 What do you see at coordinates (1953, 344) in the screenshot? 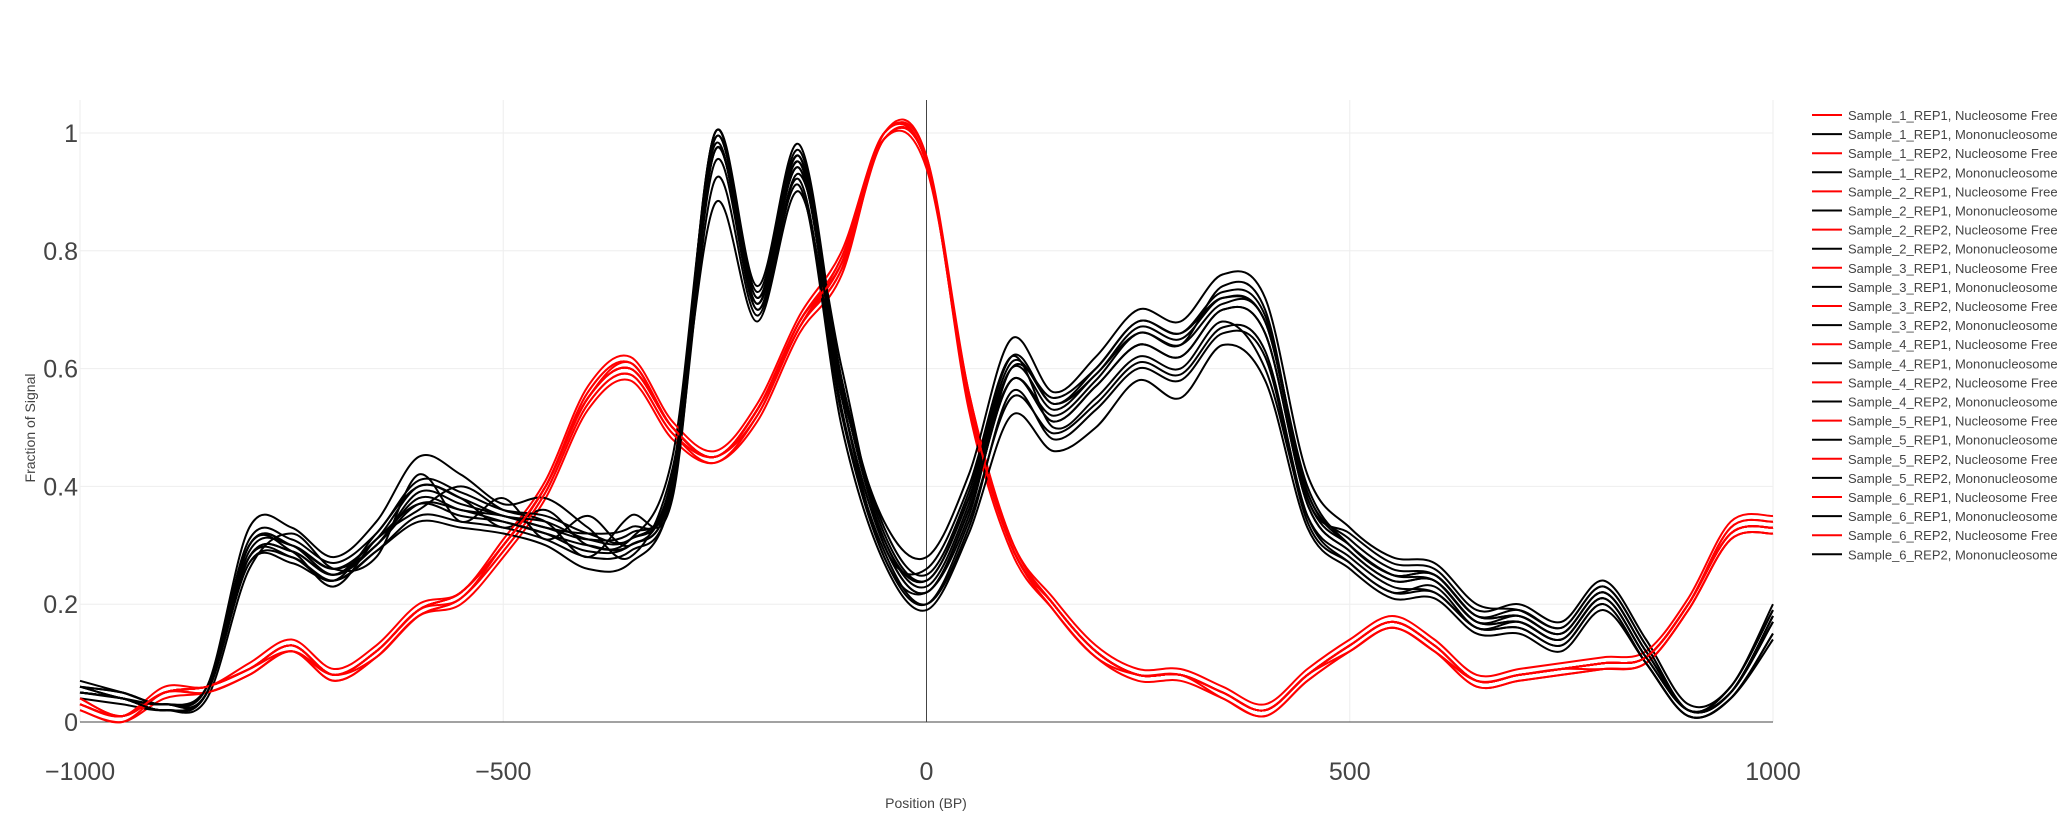
I see `legend-entry: Sample_4_REP1, Nucleosome Free` at bounding box center [1953, 344].